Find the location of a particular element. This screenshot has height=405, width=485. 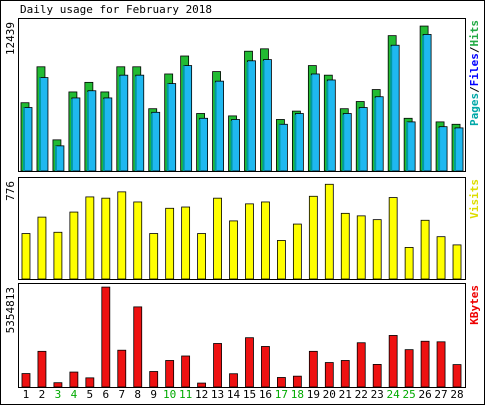

x-tick-label-22: 22 is located at coordinates (361, 394).